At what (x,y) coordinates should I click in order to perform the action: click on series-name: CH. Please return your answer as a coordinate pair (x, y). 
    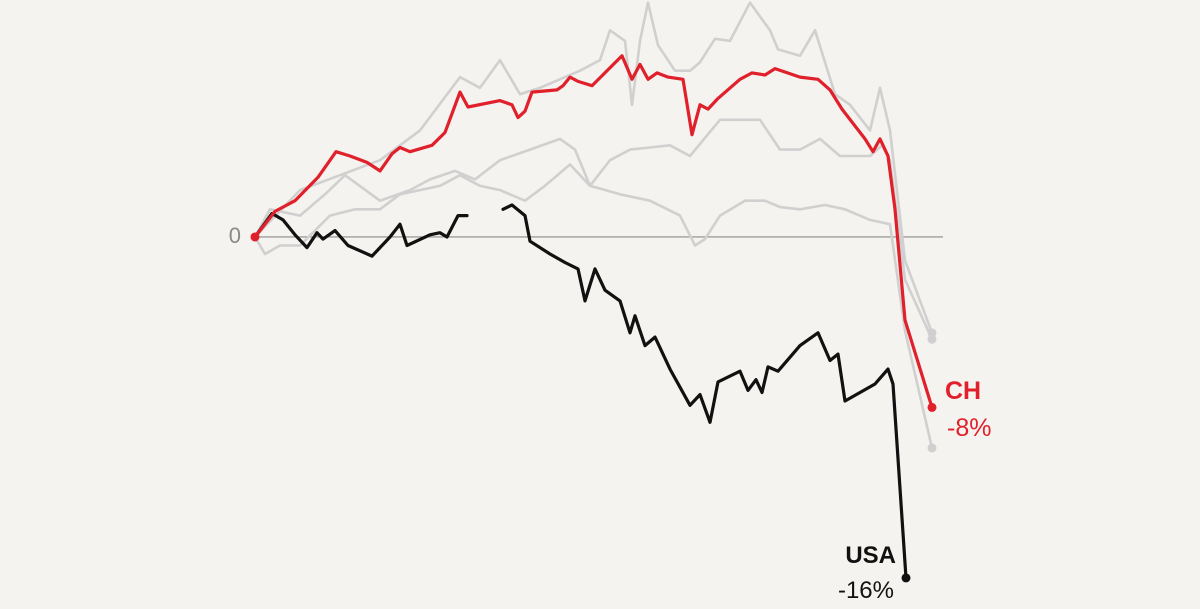
    Looking at the image, I should click on (963, 391).